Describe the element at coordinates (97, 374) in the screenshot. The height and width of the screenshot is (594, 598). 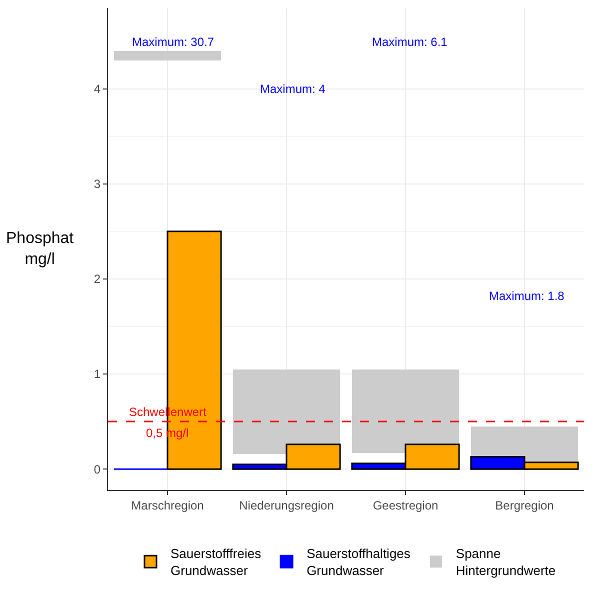
I see `y-tick-label: 1` at that location.